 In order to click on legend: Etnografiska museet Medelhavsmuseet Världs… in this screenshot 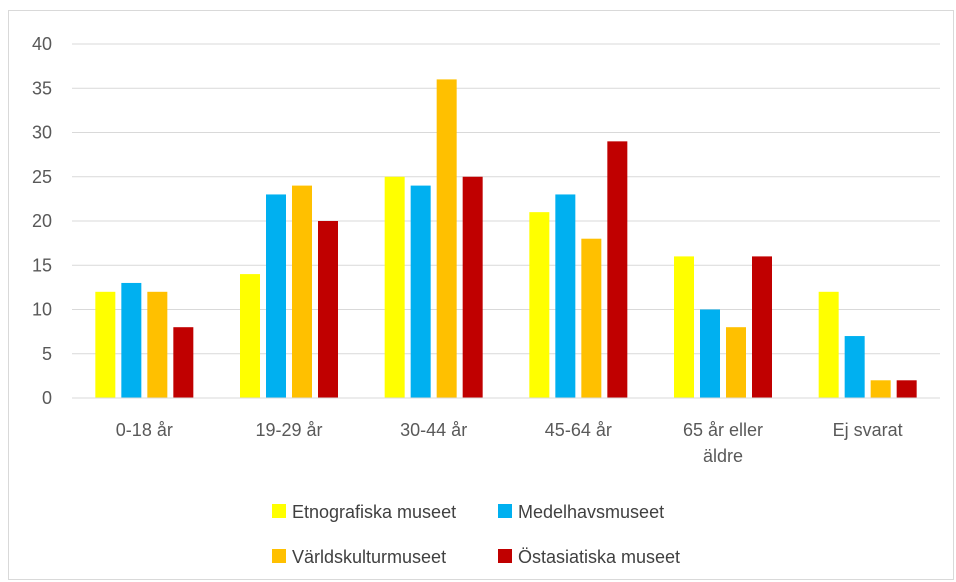, I will do `click(476, 534)`.